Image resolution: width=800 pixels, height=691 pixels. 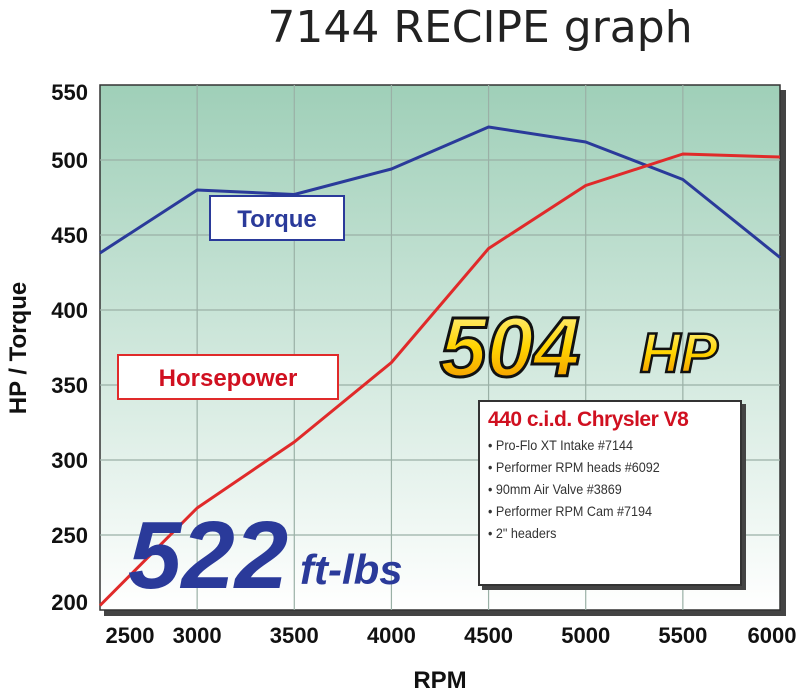 I want to click on spec-item: Performer RPM Cam #7194, so click(x=598, y=511).